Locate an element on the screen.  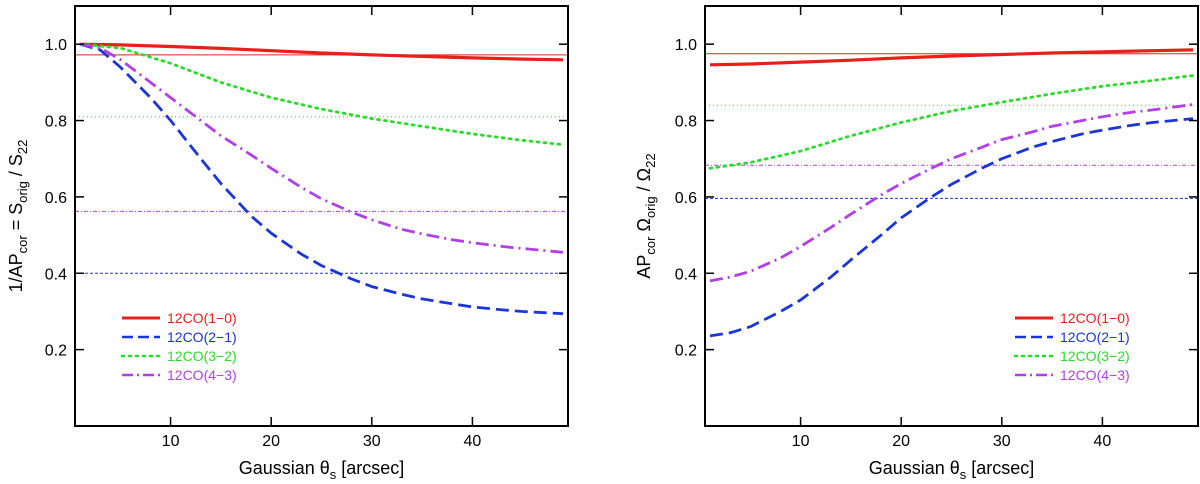
y-axis-label: 1/APcor = Sorig / S22 is located at coordinates (18, 216).